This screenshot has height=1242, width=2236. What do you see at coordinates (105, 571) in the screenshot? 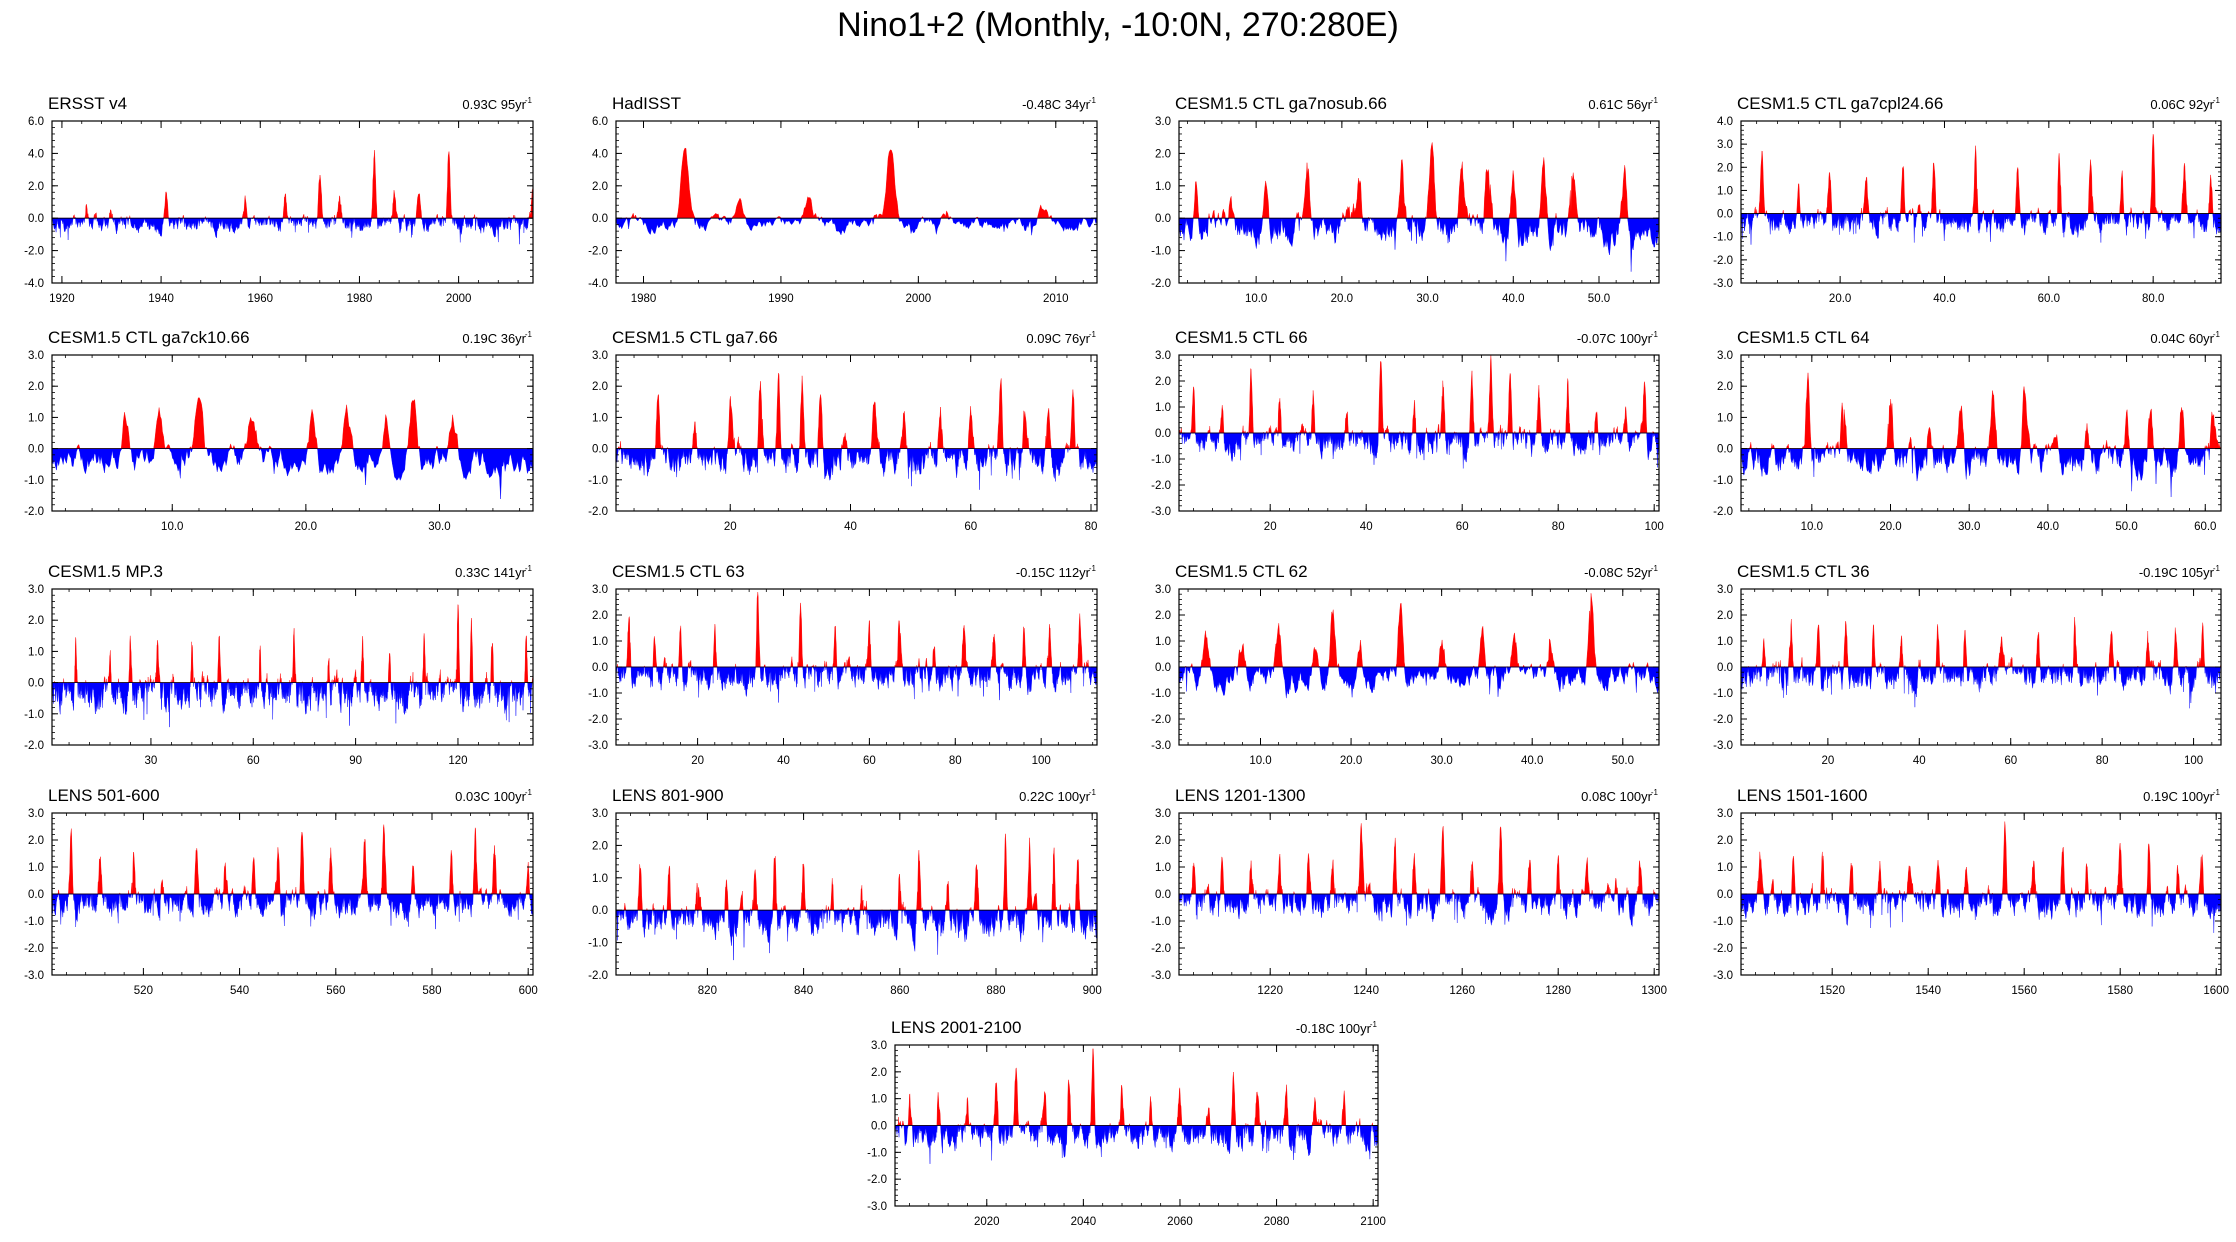
I see `panel-title: CESM1.5 MP.3` at bounding box center [105, 571].